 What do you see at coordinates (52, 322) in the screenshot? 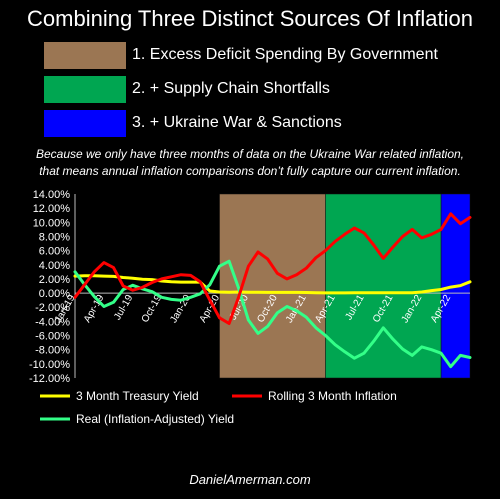
I see `y-tick-label: -4.00%` at bounding box center [52, 322].